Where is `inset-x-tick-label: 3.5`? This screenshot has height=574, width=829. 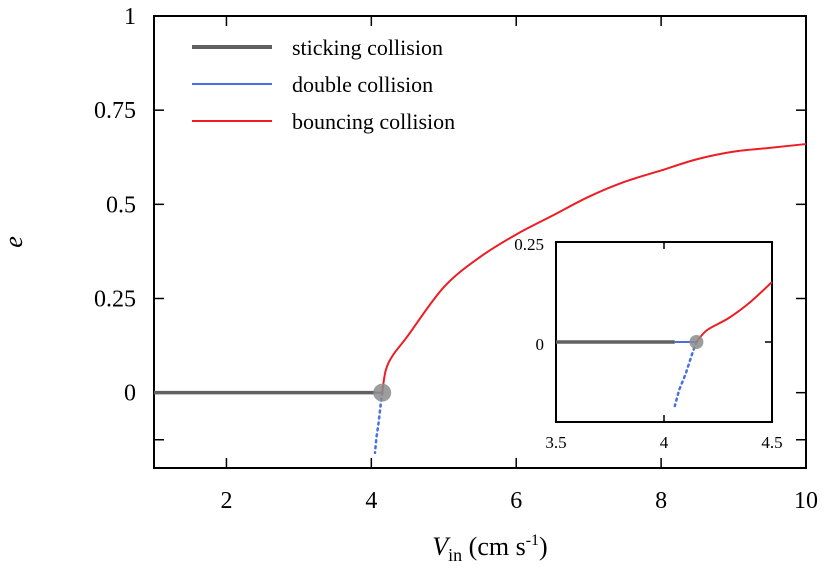
inset-x-tick-label: 3.5 is located at coordinates (555, 442).